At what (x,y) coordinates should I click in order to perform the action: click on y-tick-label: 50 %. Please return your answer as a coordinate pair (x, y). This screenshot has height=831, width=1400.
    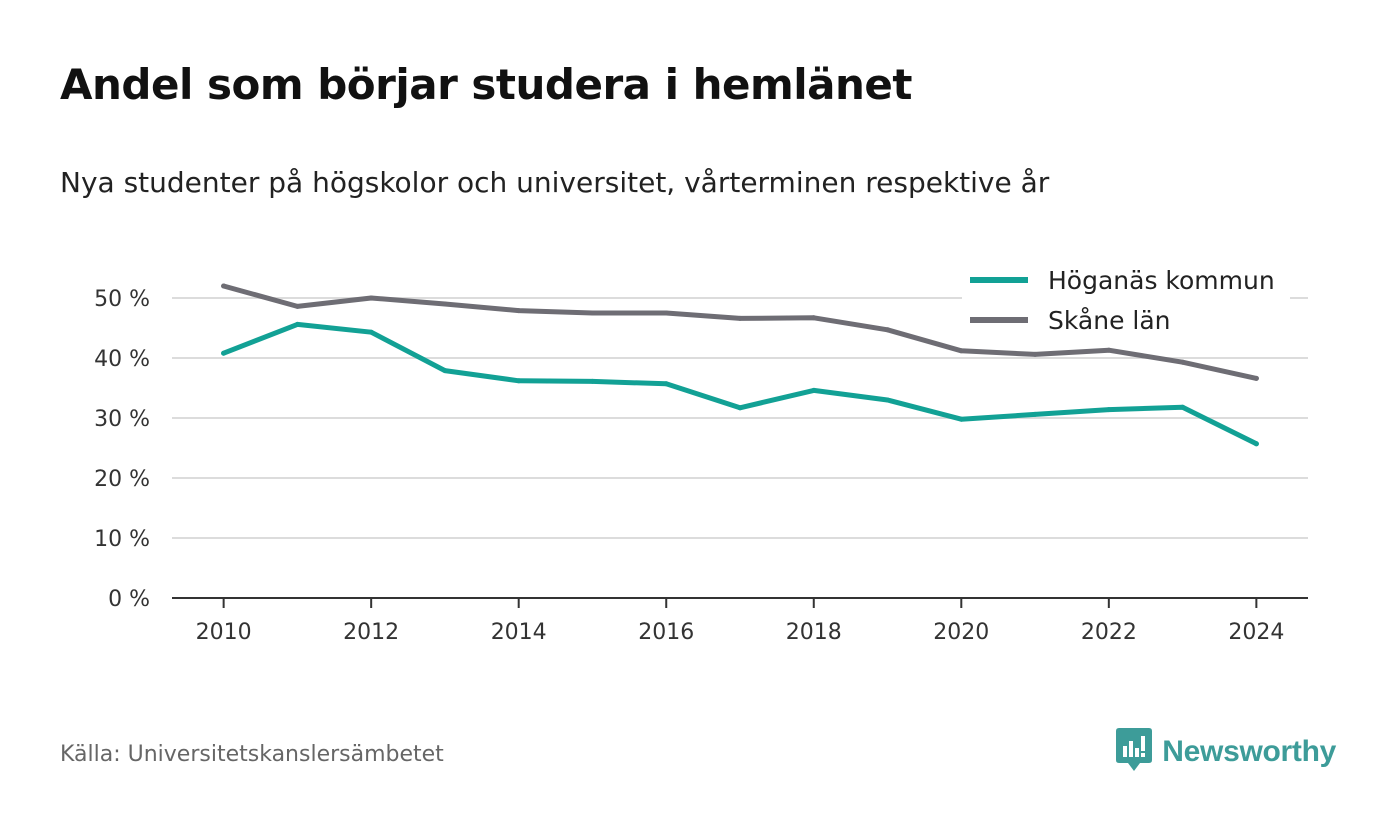
    Looking at the image, I should click on (122, 299).